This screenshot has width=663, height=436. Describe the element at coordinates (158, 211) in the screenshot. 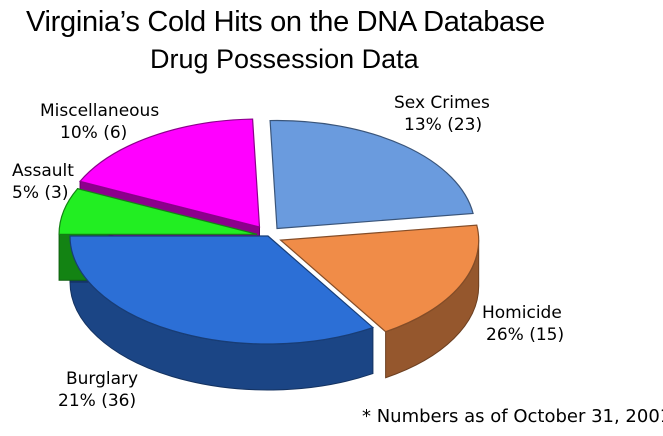

I see `slice-assault` at that location.